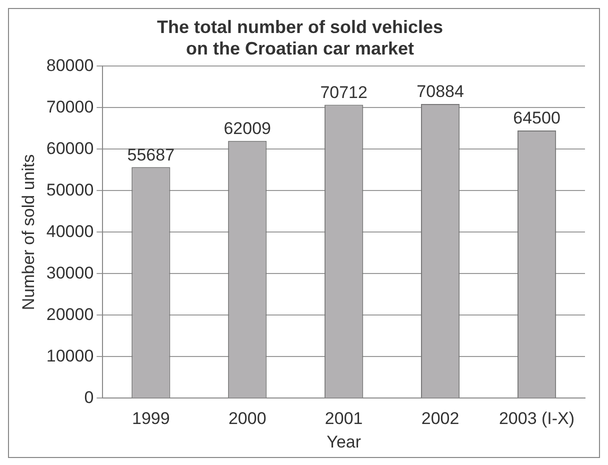 Image resolution: width=608 pixels, height=465 pixels. What do you see at coordinates (343, 418) in the screenshot?
I see `x-tick-label: 2001` at bounding box center [343, 418].